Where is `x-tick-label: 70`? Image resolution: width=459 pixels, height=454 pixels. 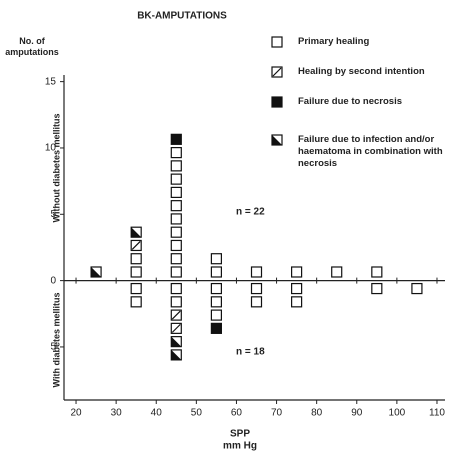
x-tick-label: 70 is located at coordinates (277, 413).